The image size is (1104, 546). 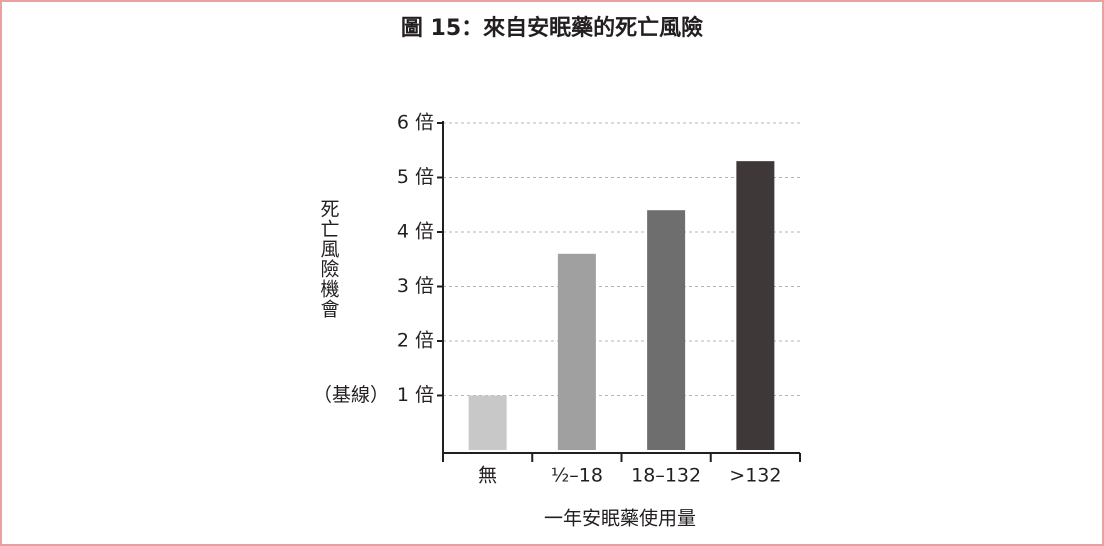 What do you see at coordinates (487, 476) in the screenshot?
I see `x-tick-label: 無` at bounding box center [487, 476].